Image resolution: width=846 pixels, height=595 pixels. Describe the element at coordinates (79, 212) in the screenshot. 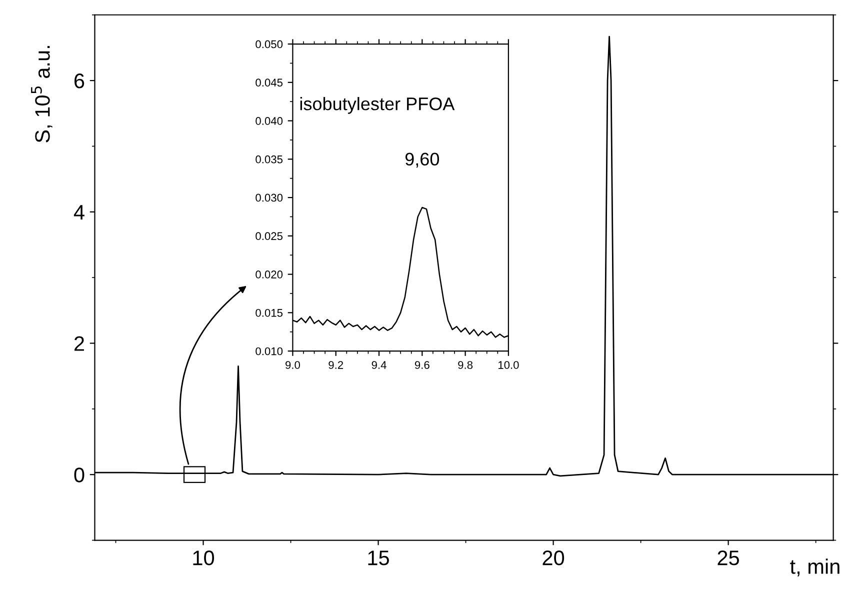

I see `y-tick-label: 4` at that location.